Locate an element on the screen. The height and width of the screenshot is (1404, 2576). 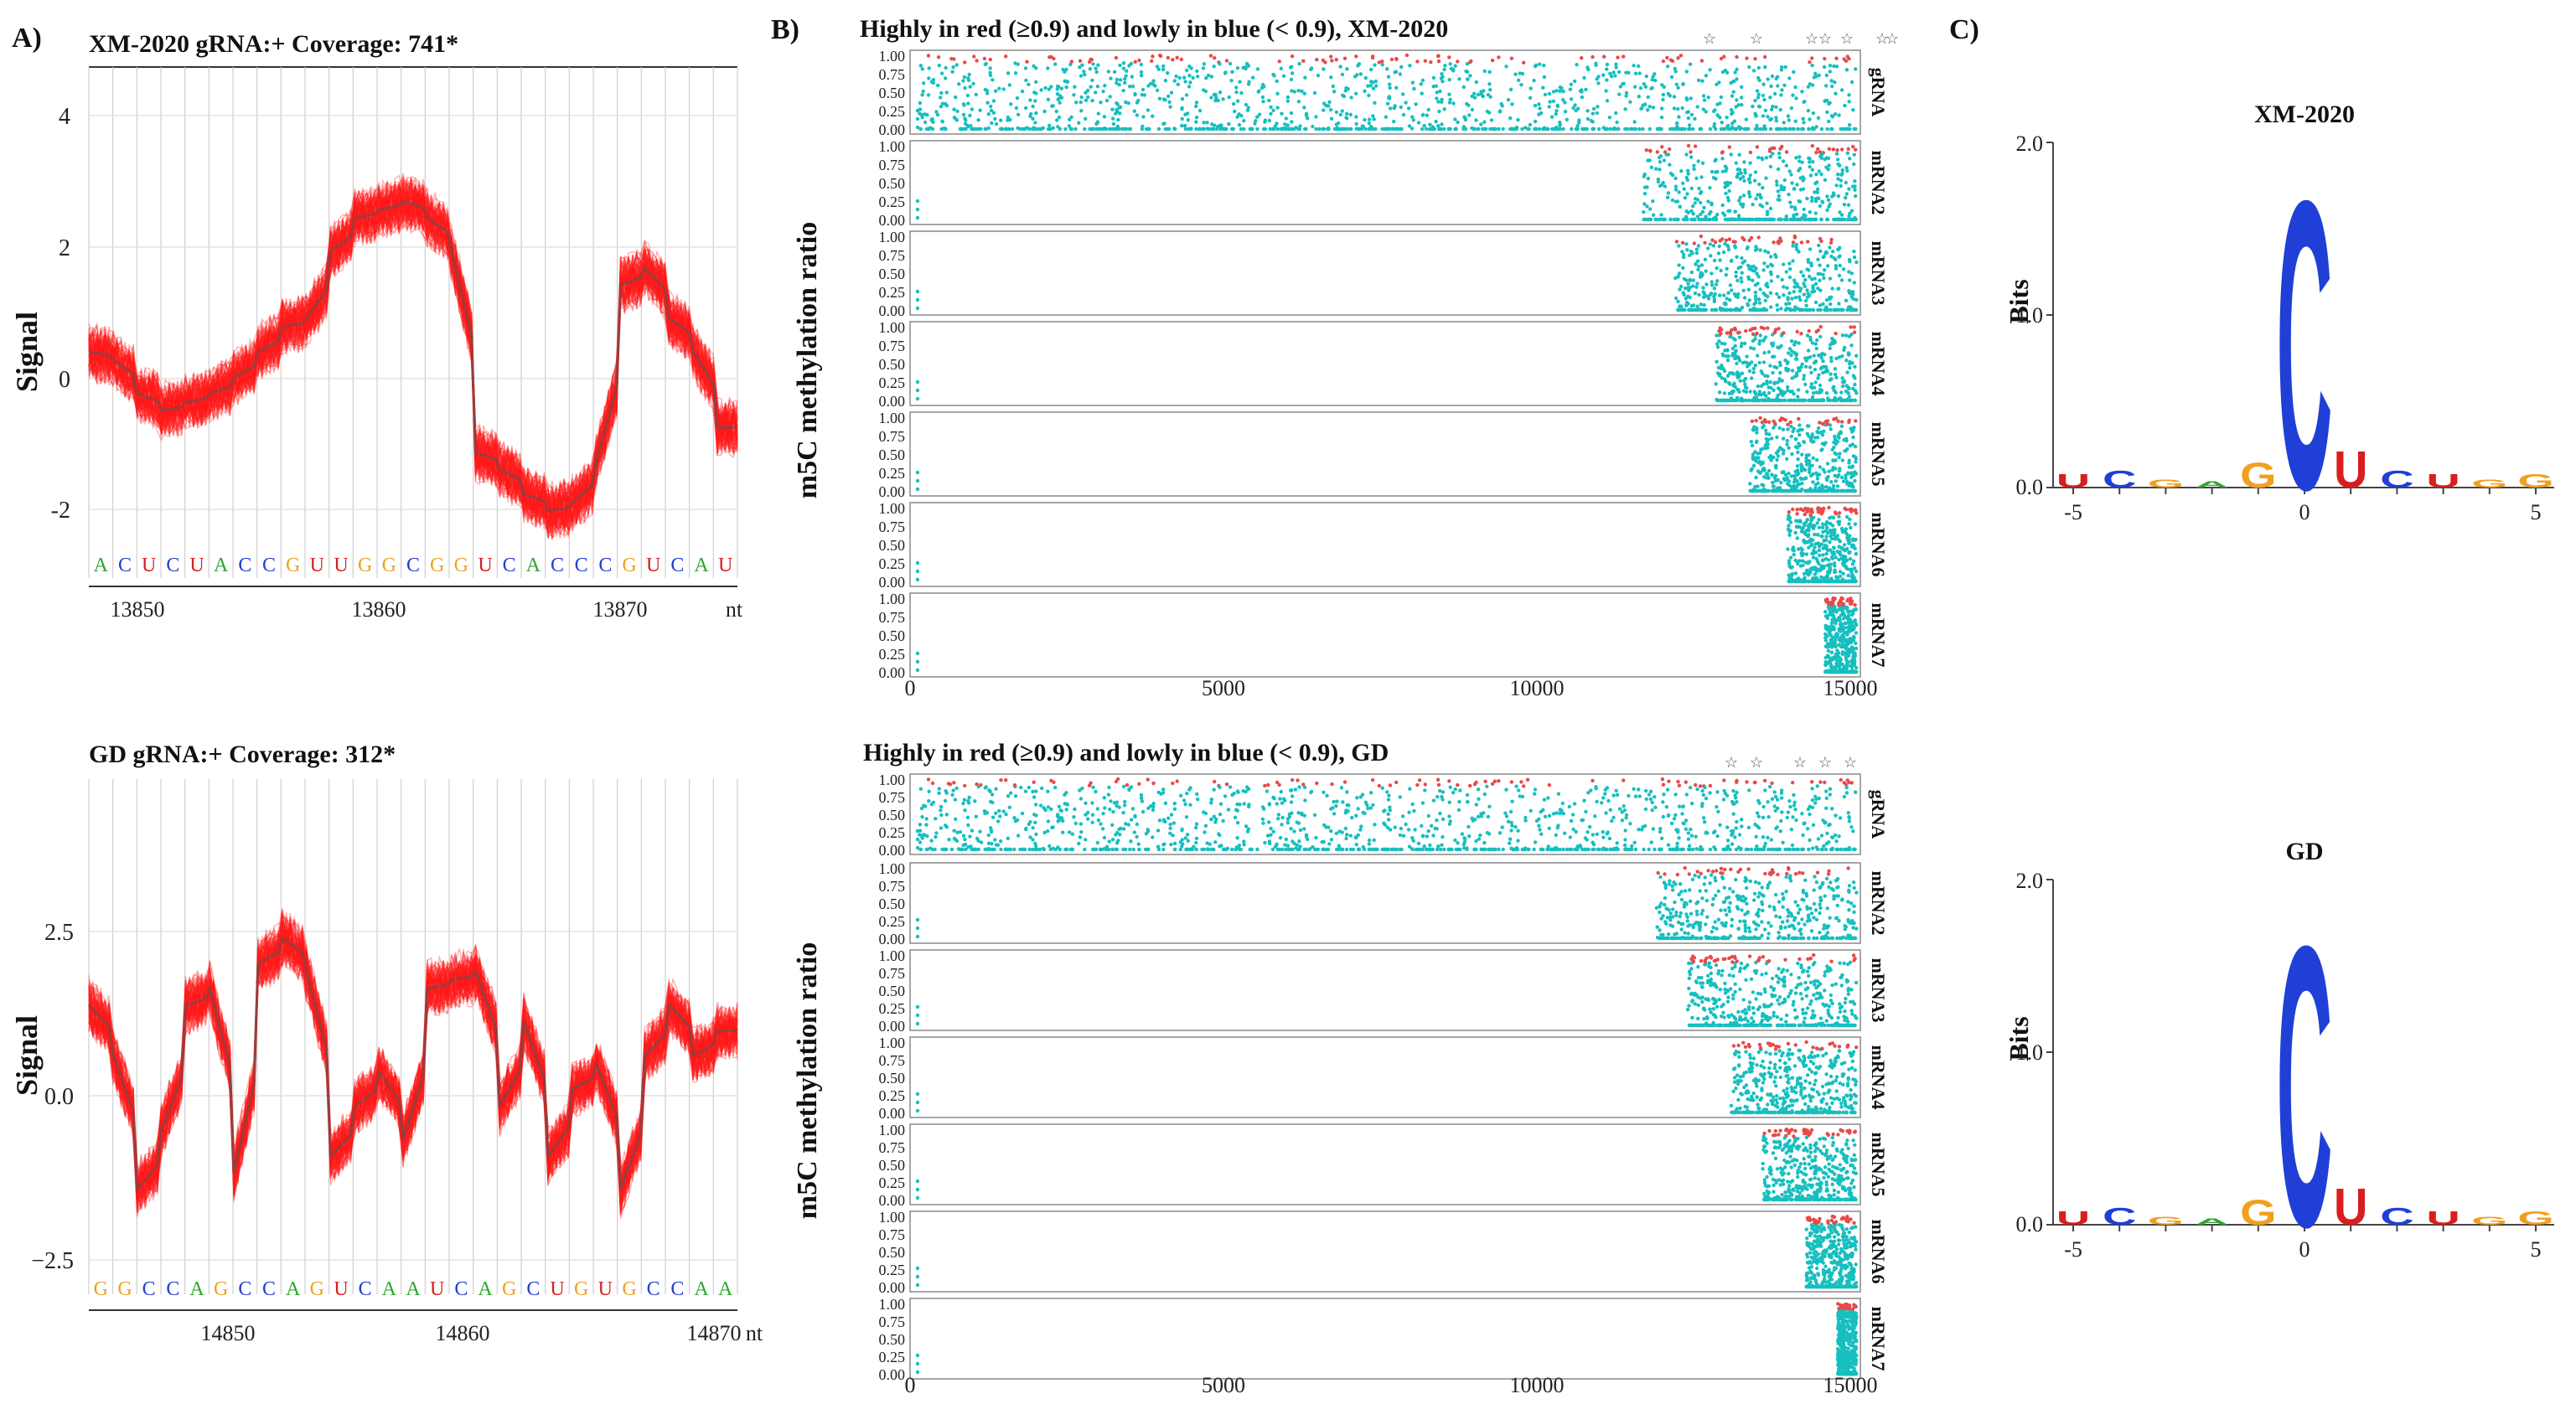
x-tick: 5000 is located at coordinates (1223, 688).